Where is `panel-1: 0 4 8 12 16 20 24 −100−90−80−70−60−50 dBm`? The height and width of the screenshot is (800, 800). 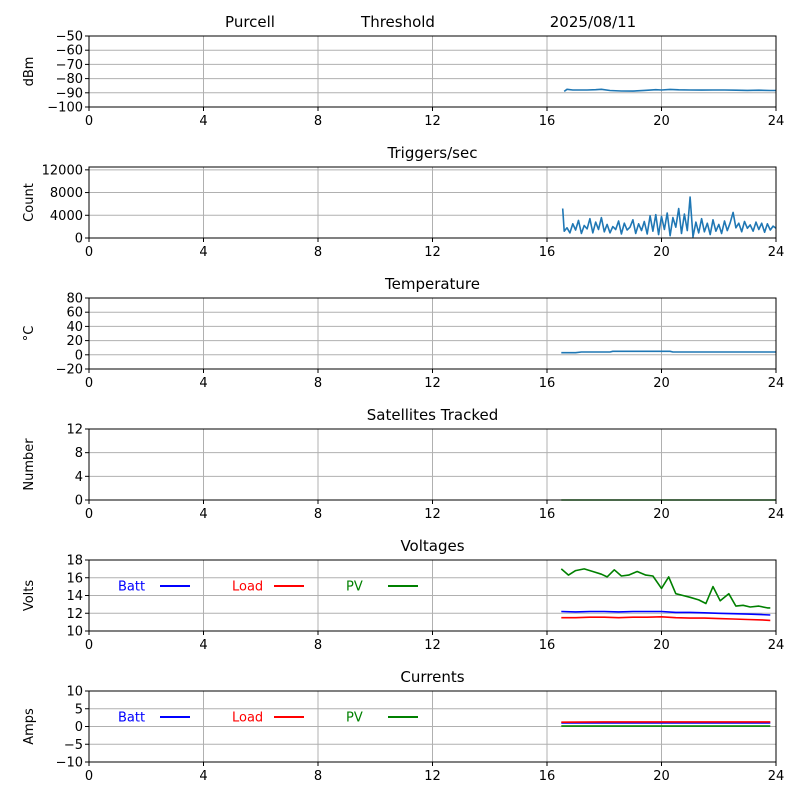
panel-1: 0 4 8 12 16 20 24 −100−90−80−70−60−50 dBm is located at coordinates (403, 80).